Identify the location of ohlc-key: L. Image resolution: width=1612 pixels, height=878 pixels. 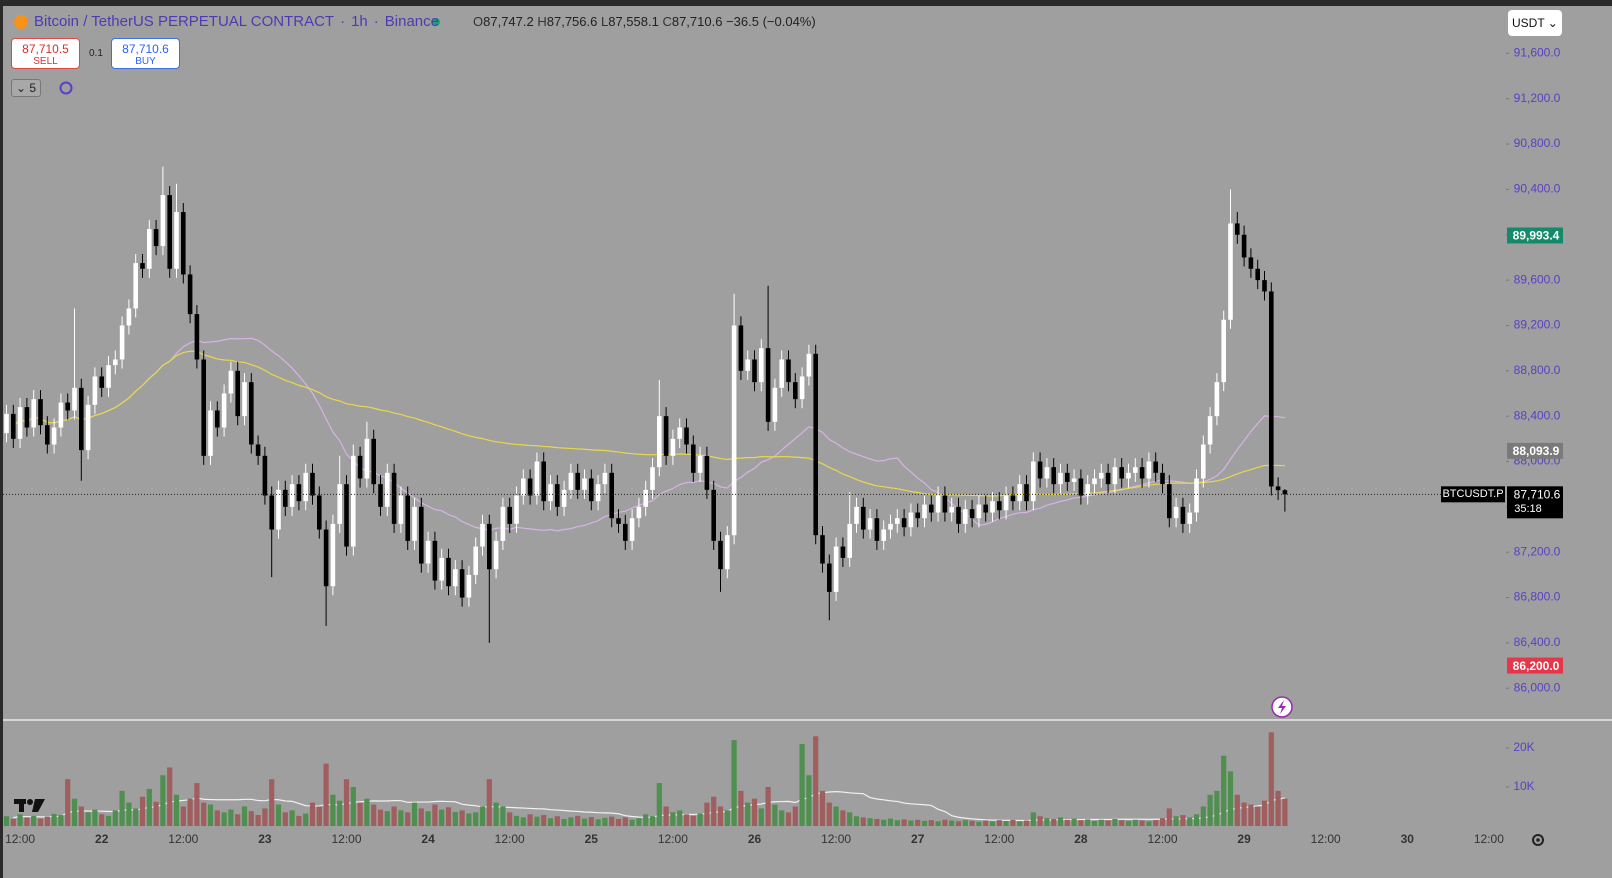
(604, 21).